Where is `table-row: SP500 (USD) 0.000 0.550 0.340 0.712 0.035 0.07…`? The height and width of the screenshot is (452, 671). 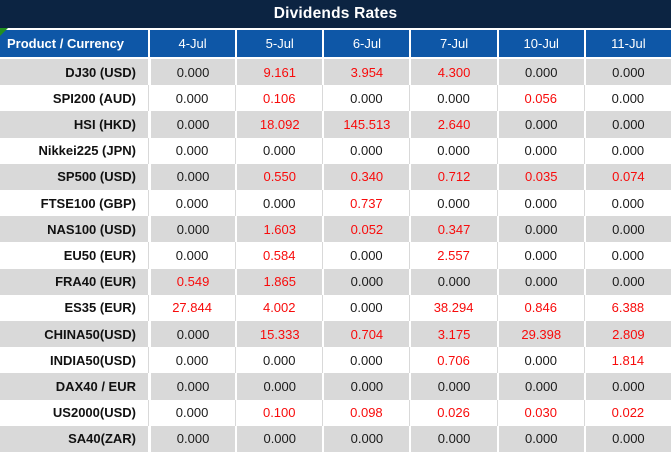
table-row: SP500 (USD) 0.000 0.550 0.340 0.712 0.035 0.07… is located at coordinates (335, 176).